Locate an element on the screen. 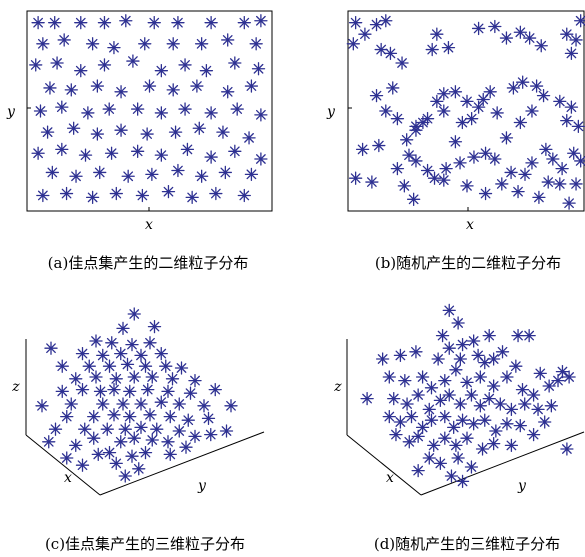  panel-d-points is located at coordinates (468, 396).